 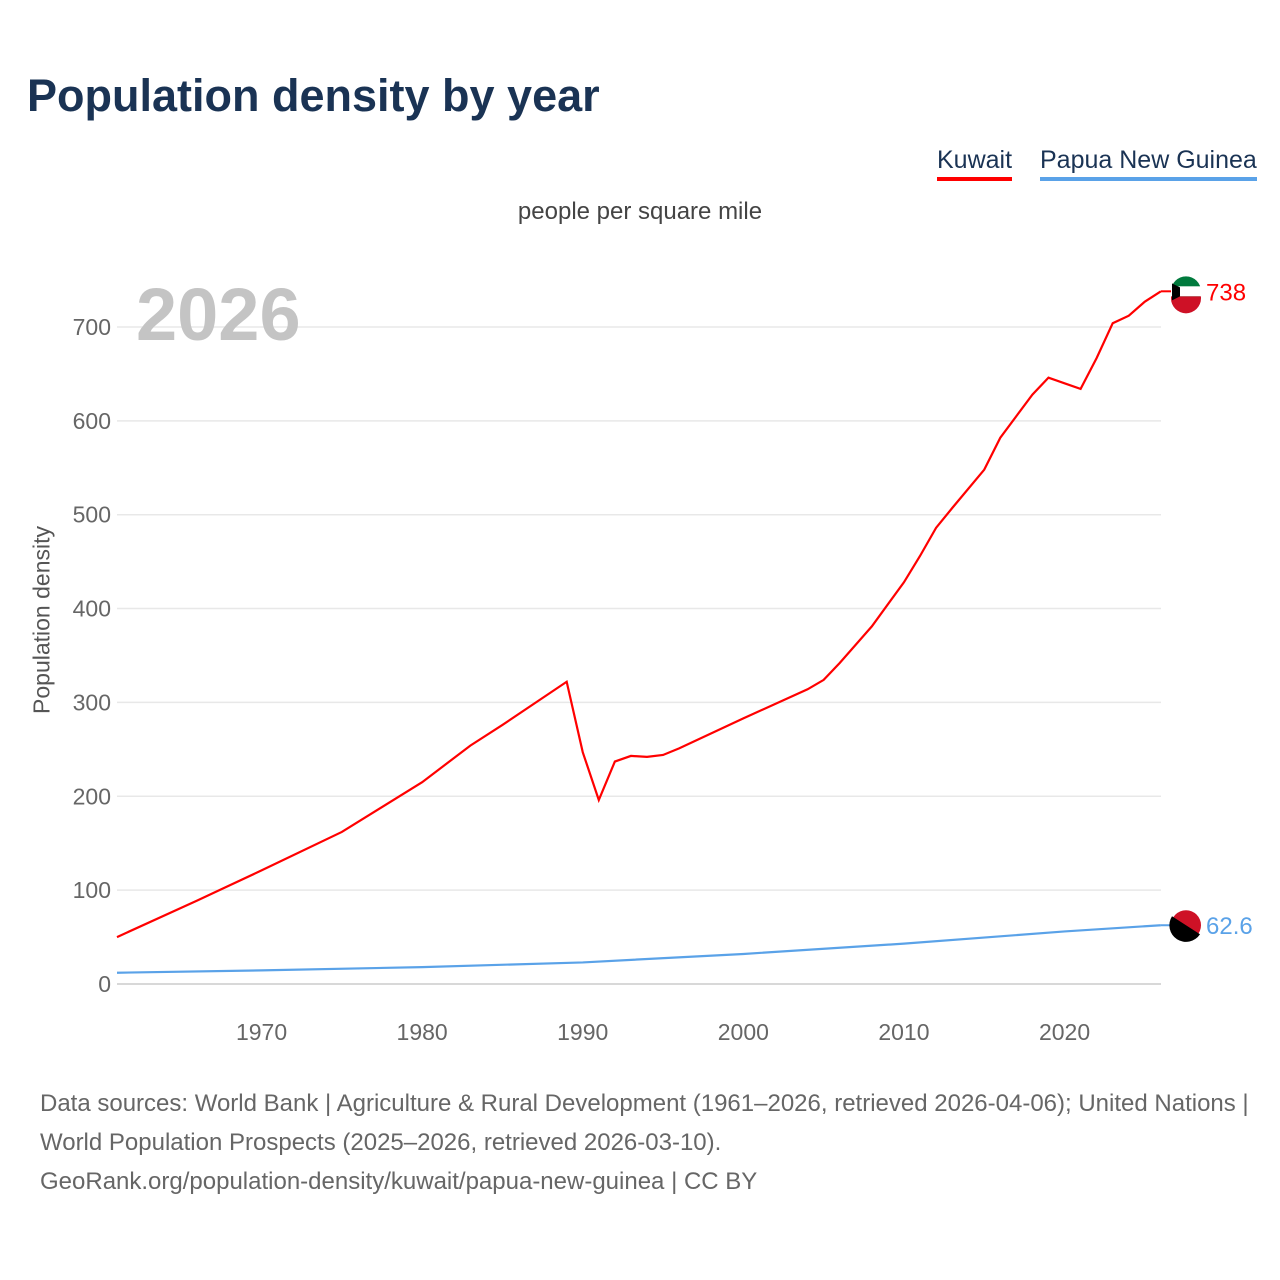 What do you see at coordinates (218, 314) in the screenshot?
I see `year-watermark: 2026` at bounding box center [218, 314].